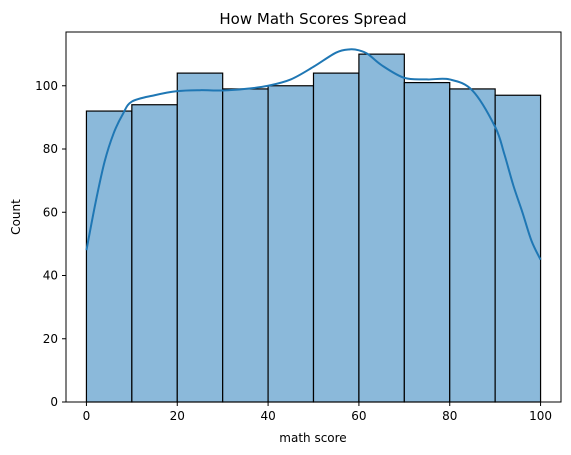 The image size is (571, 455). What do you see at coordinates (50, 212) in the screenshot?
I see `y-tick-label: 60` at bounding box center [50, 212].